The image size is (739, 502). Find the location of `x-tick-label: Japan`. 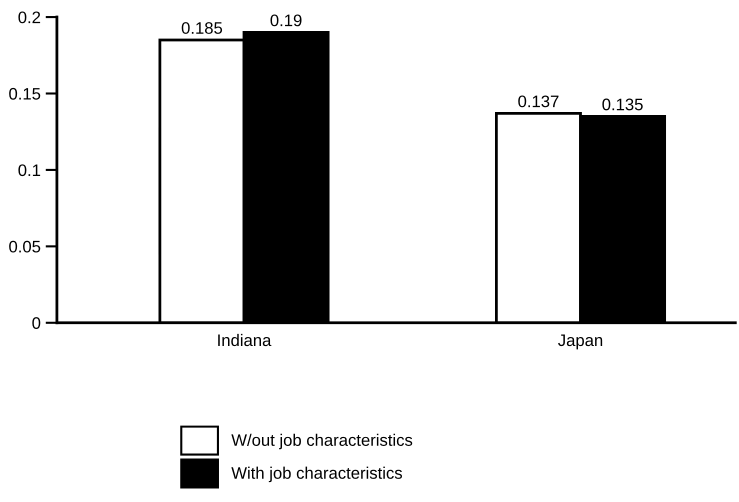

x-tick-label: Japan is located at coordinates (580, 342).